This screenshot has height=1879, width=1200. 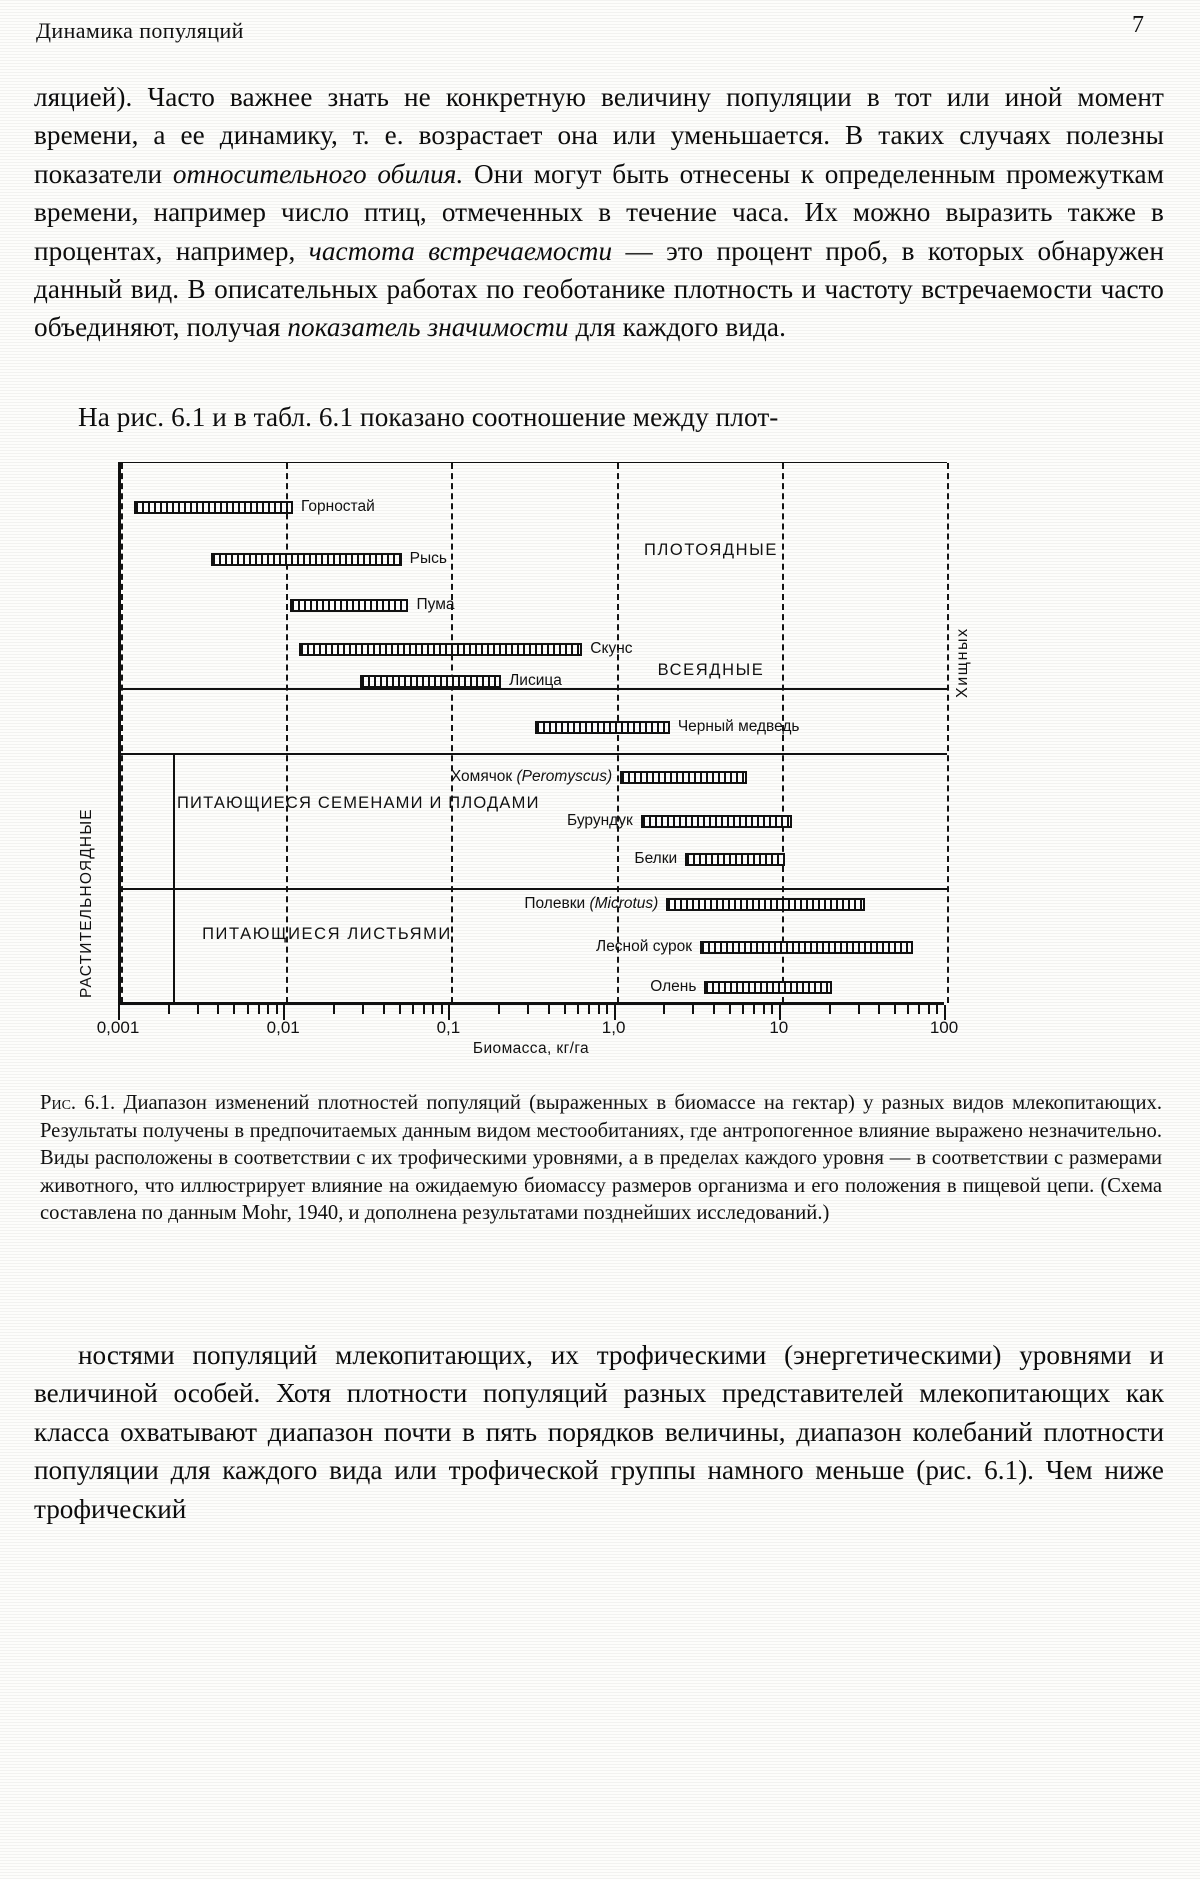 What do you see at coordinates (428, 327) in the screenshot?
I see `p1-italic-three: показатель значимости` at bounding box center [428, 327].